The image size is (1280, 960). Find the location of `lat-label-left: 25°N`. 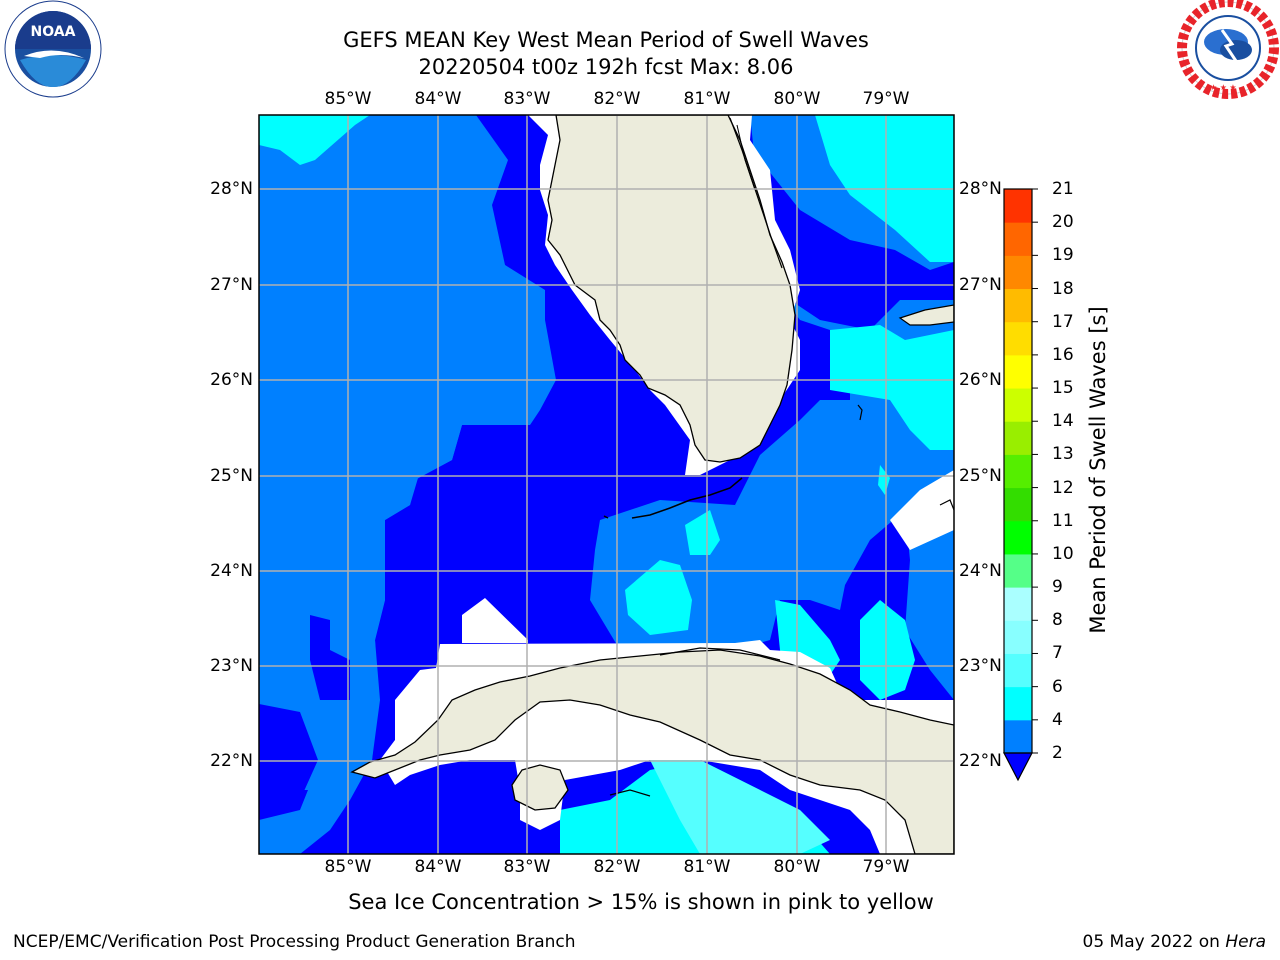

lat-label-left: 25°N is located at coordinates (231, 476).